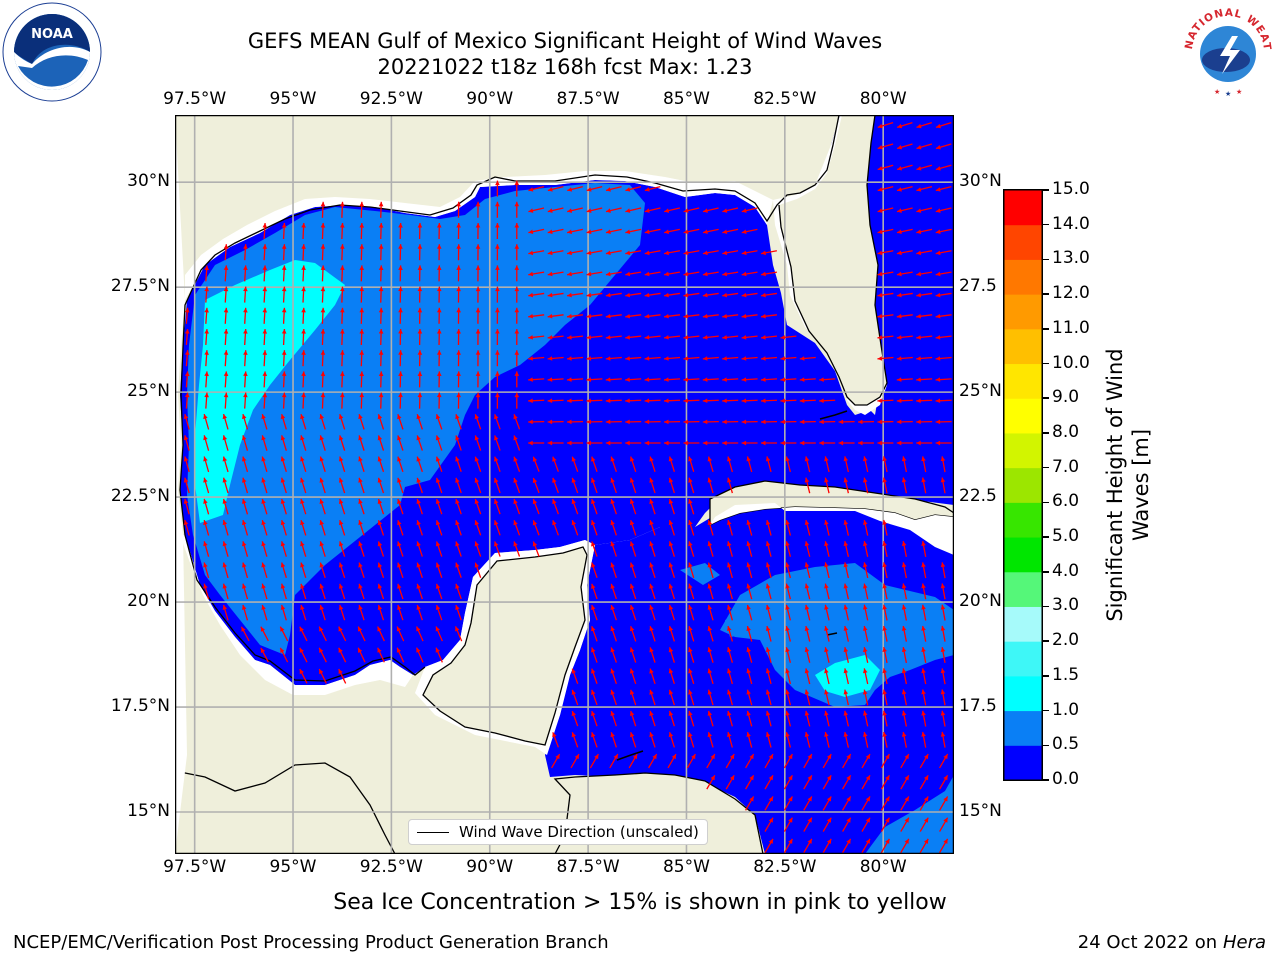  Describe the element at coordinates (1066, 779) in the screenshot. I see `colorbar-tick-label: 0.0` at that location.